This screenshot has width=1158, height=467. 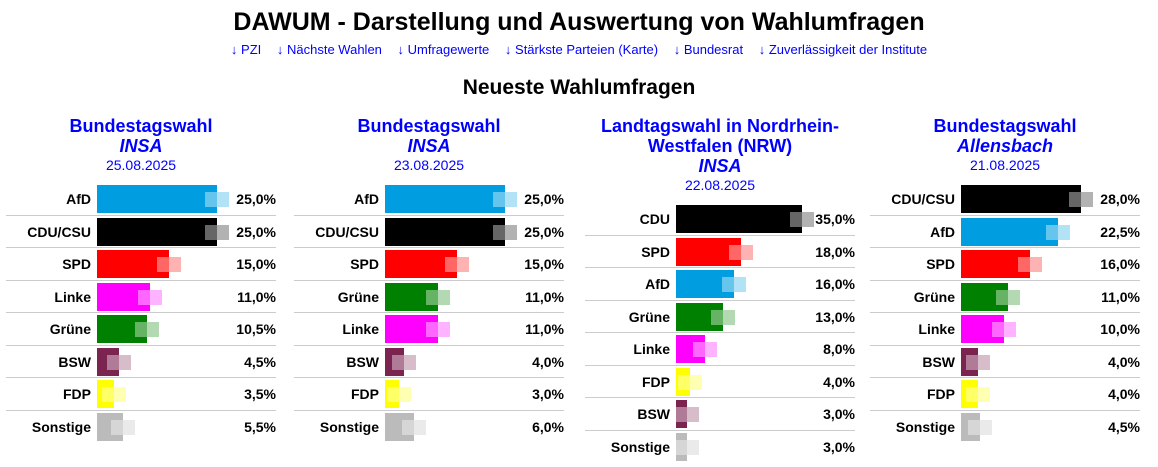 What do you see at coordinates (843, 49) in the screenshot?
I see `nav-link-institute-reliability: ↓ Zuverlässigkeit der Institute` at bounding box center [843, 49].